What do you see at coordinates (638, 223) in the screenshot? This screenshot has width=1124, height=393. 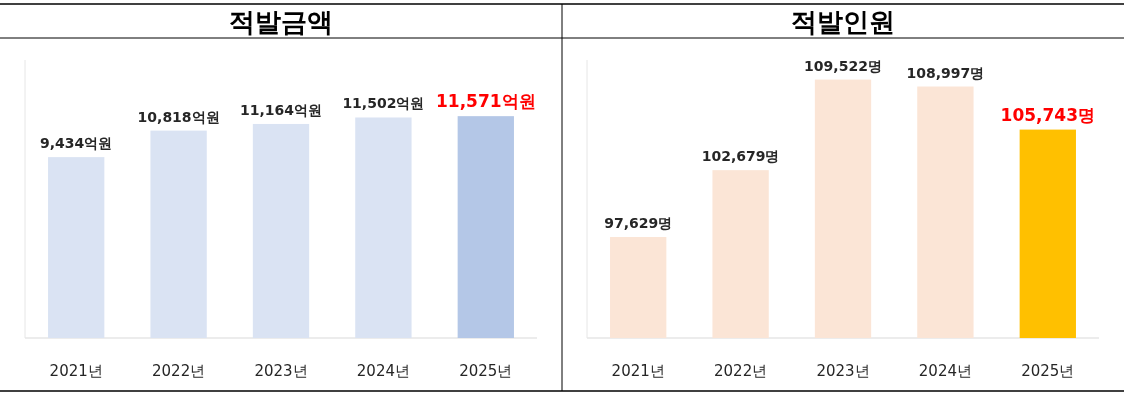 I see `data-label: 97,629명` at bounding box center [638, 223].